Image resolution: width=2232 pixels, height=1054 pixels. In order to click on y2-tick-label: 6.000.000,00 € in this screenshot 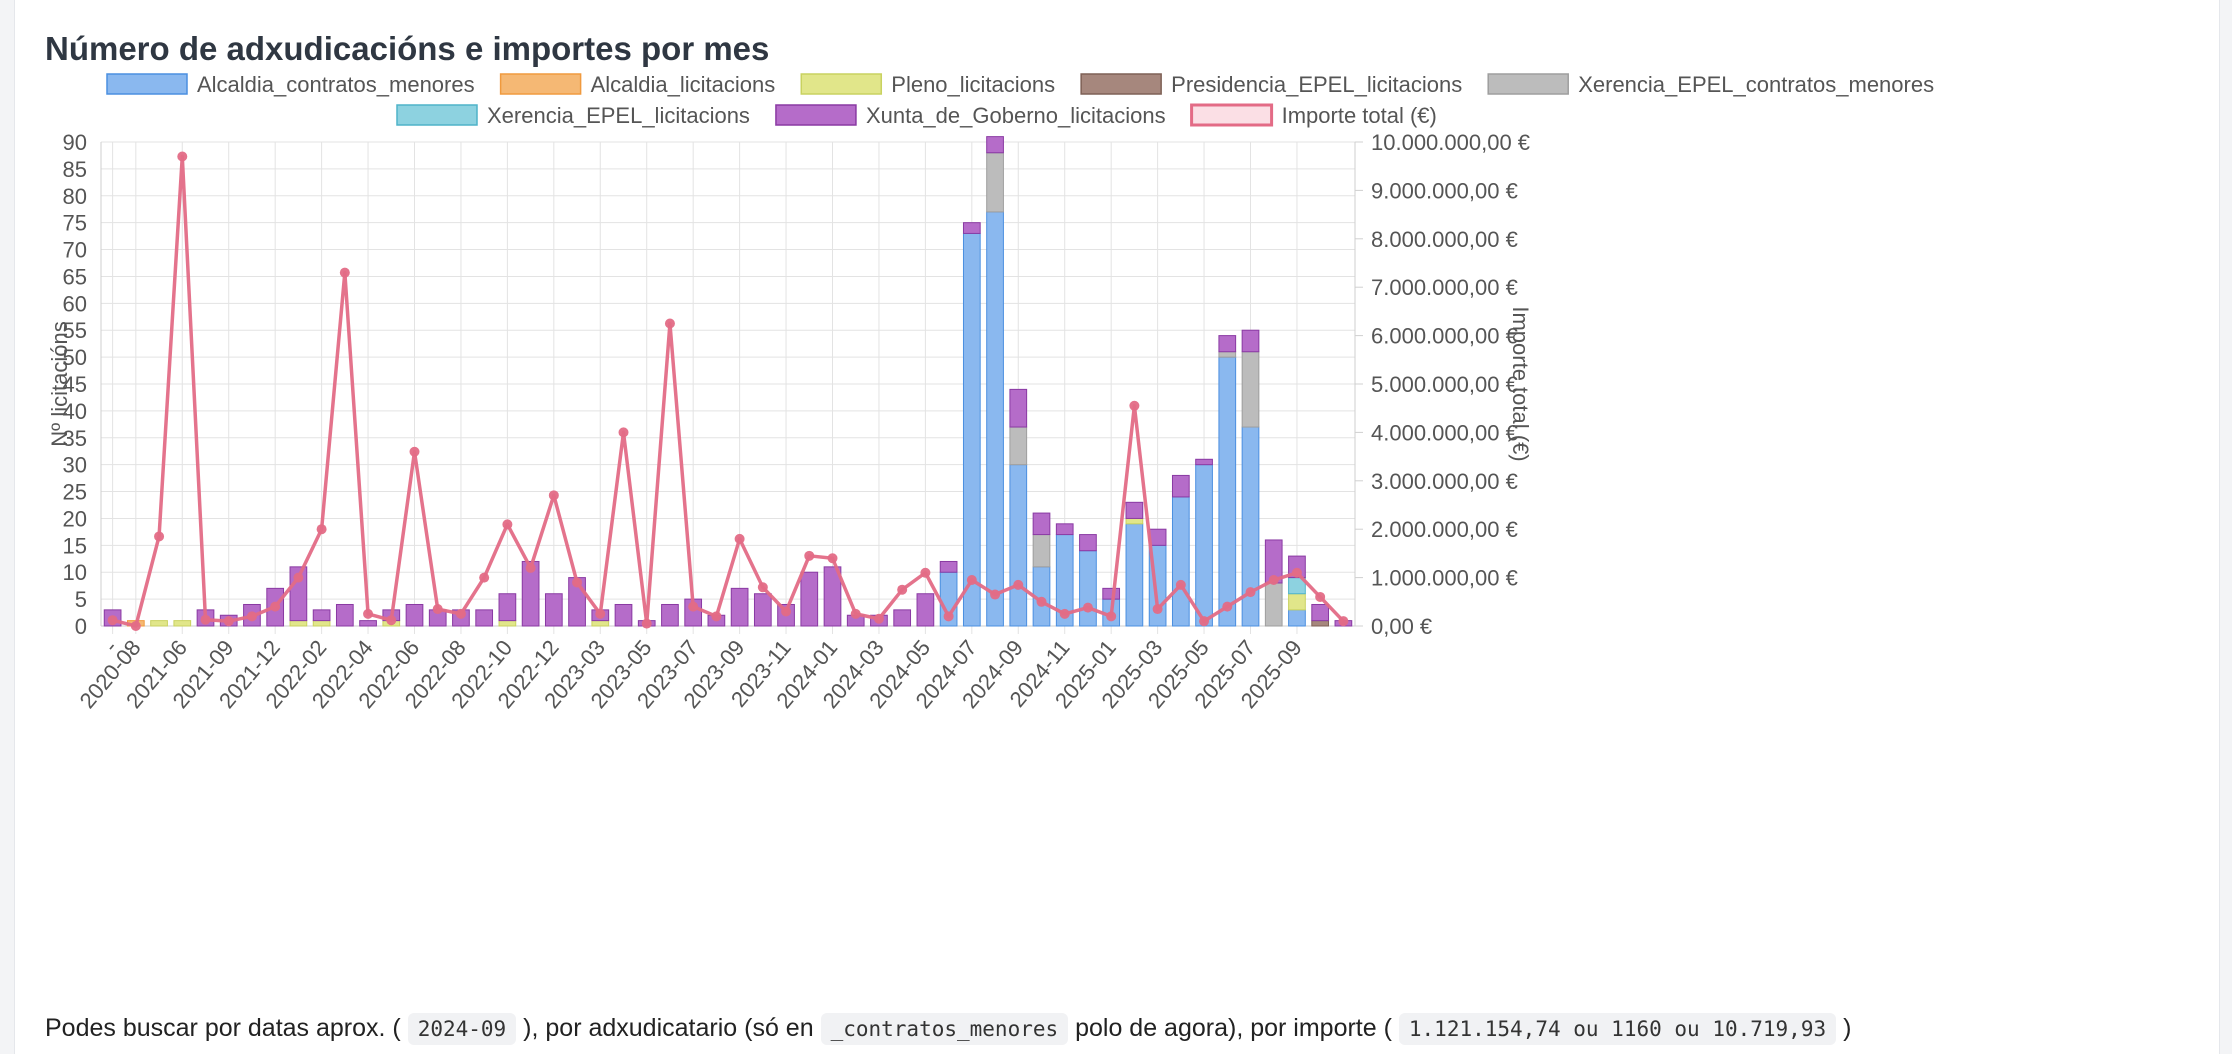, I will do `click(1444, 336)`.